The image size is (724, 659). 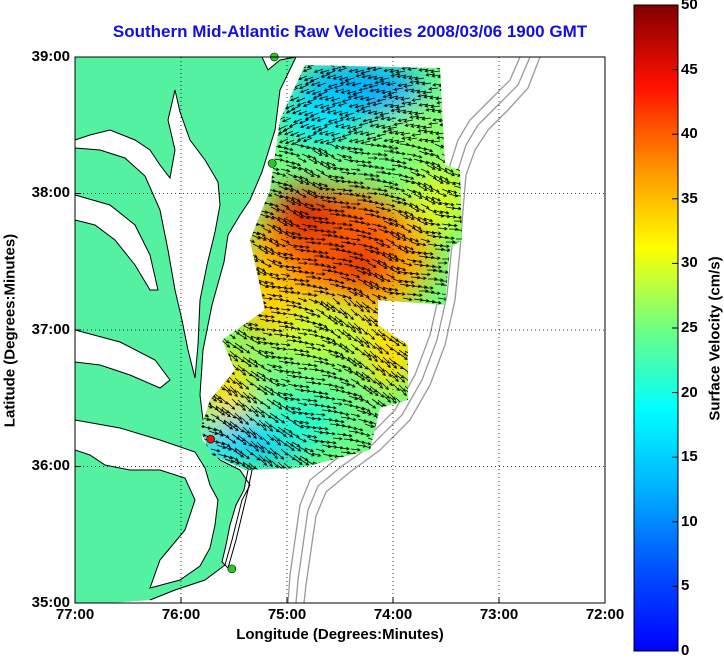 I want to click on colorbar-tick-label: 25, so click(x=689, y=327).